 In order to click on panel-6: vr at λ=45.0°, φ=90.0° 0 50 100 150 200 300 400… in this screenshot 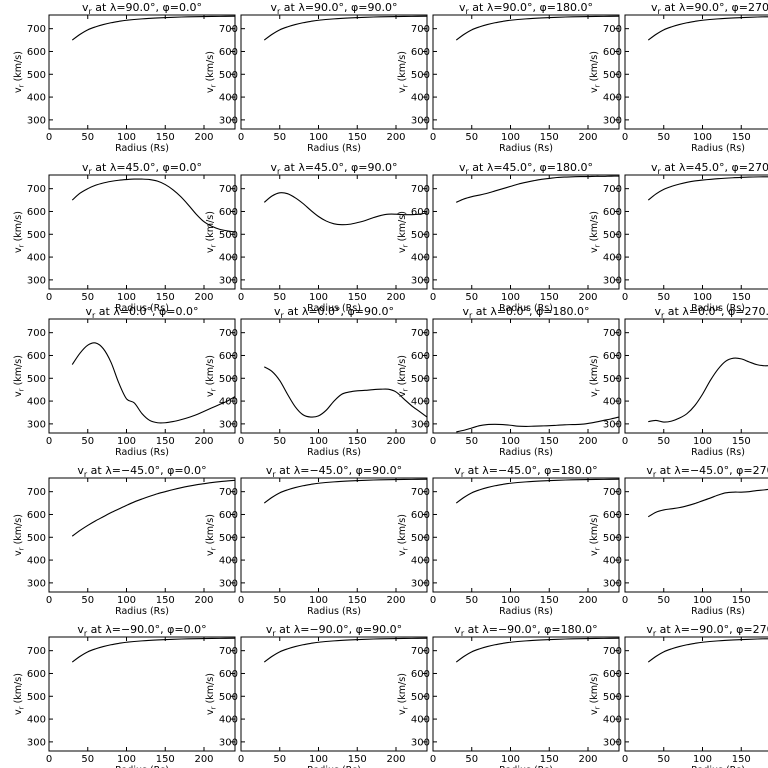, I will do `click(316, 237)`.